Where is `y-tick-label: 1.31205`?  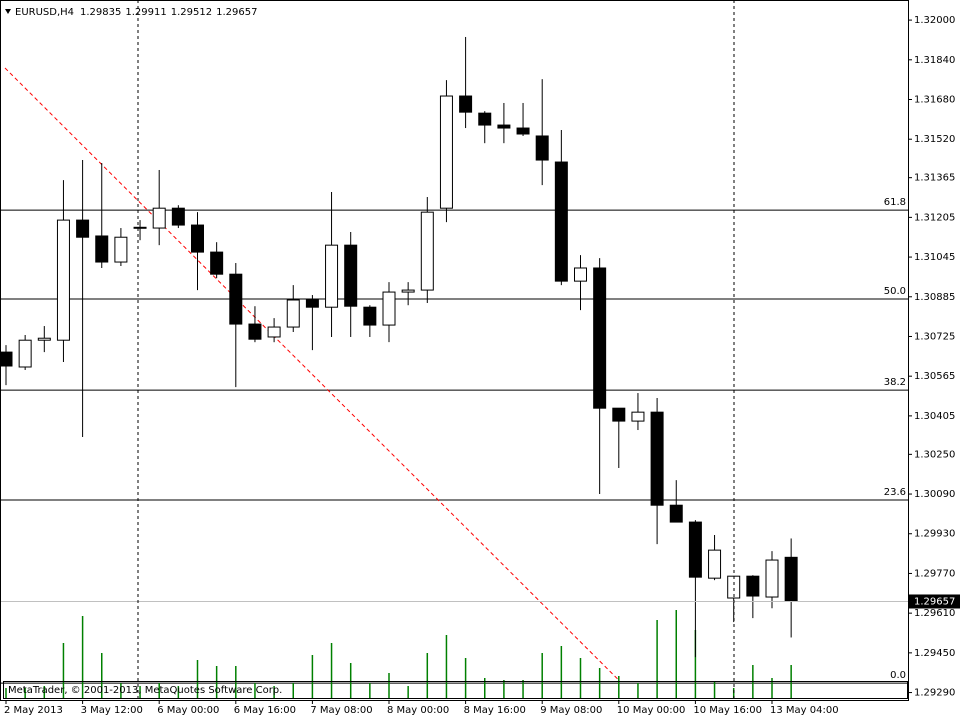
y-tick-label: 1.31205 is located at coordinates (934, 217).